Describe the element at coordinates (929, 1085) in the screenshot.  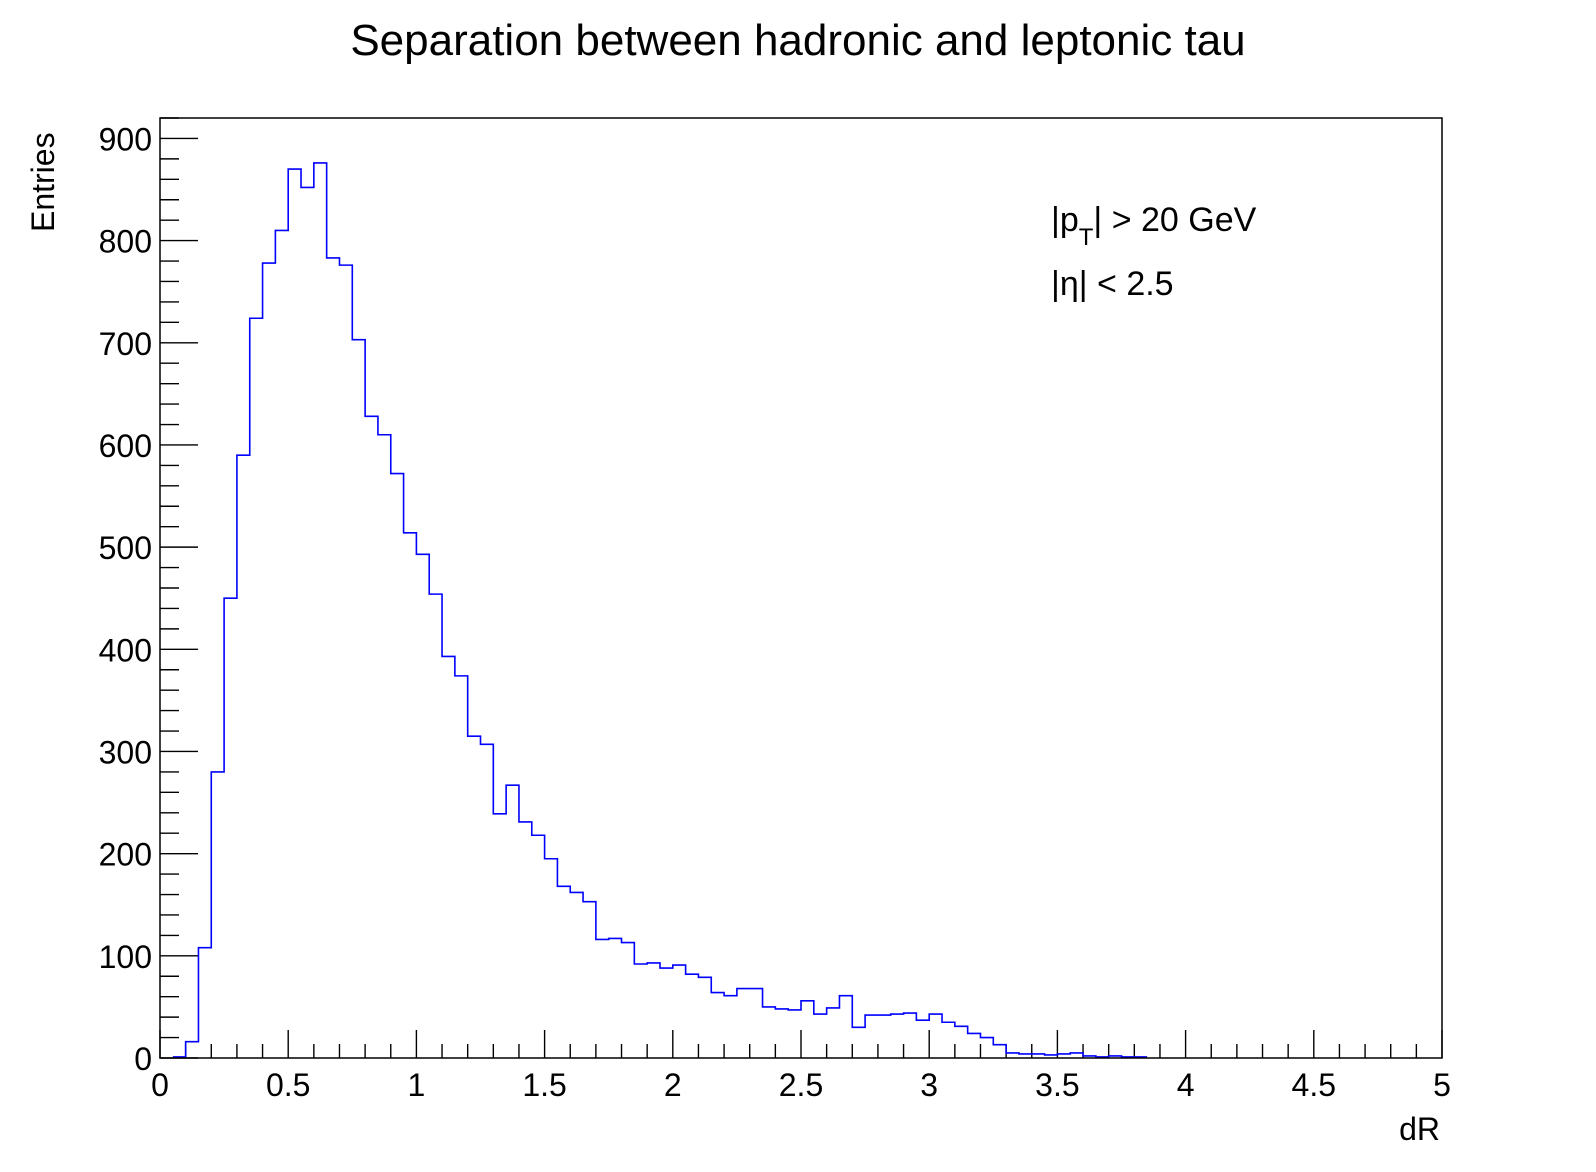
I see `x-tick-label: 3` at that location.